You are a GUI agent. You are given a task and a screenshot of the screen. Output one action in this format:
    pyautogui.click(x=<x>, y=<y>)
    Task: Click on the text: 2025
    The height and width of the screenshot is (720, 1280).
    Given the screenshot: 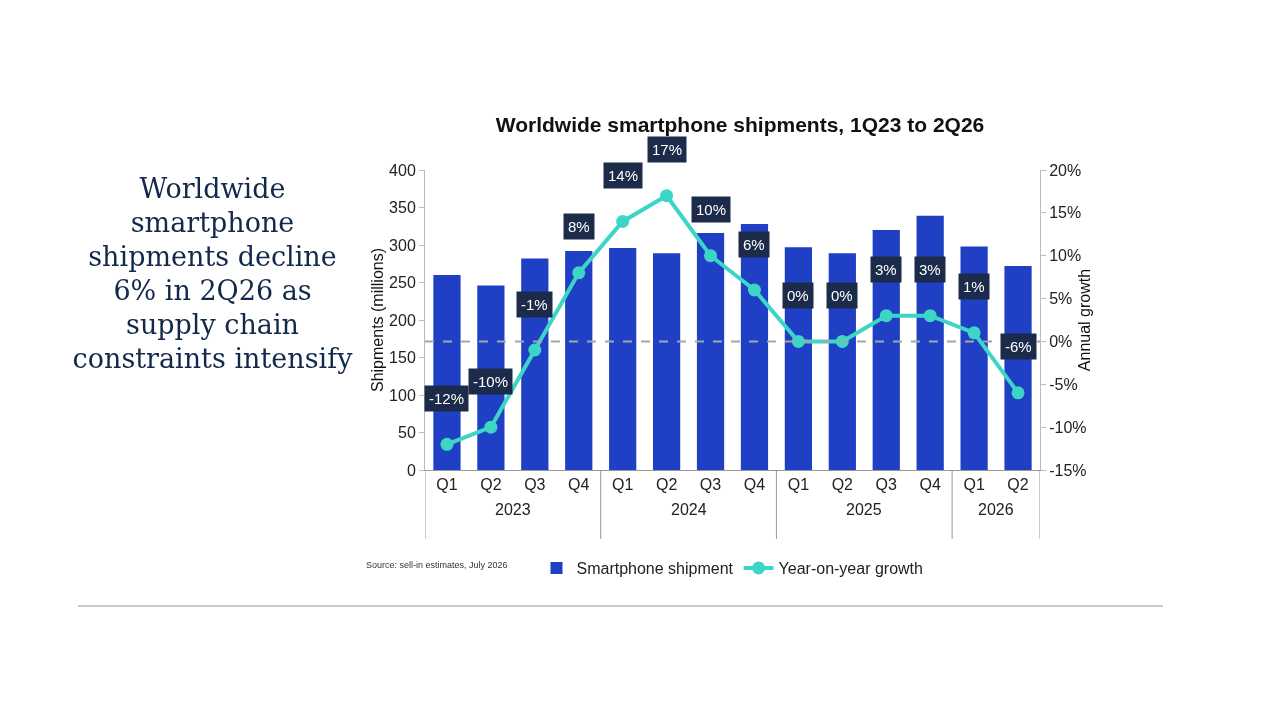 What is the action you would take?
    pyautogui.click(x=864, y=509)
    